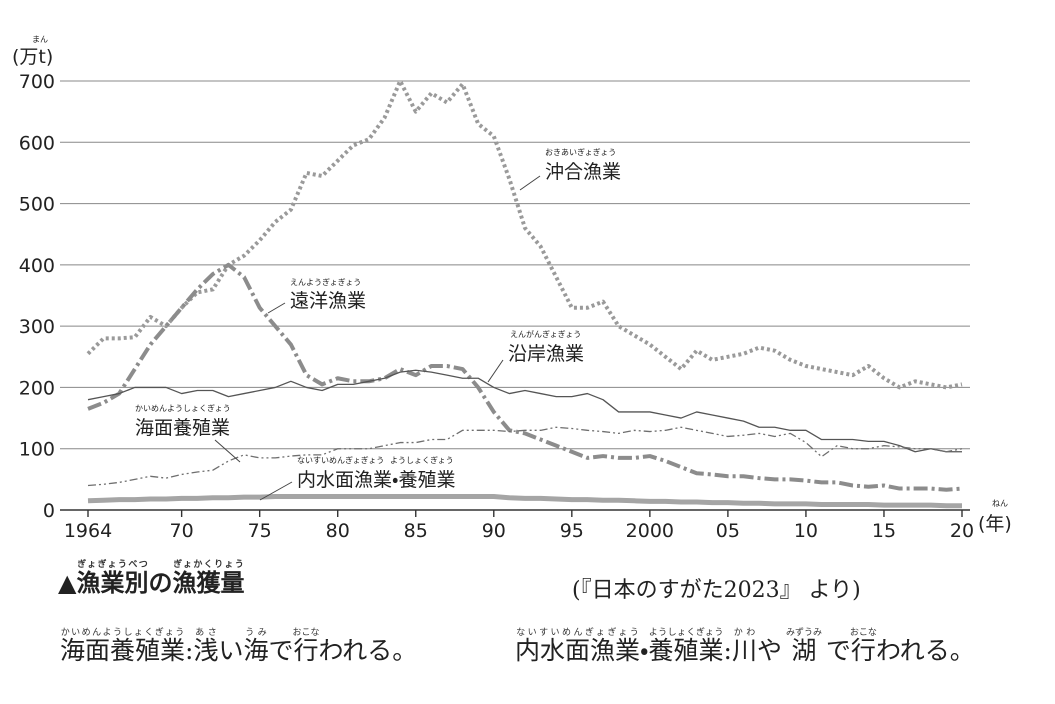 This screenshot has width=1055, height=704. I want to click on ruby-text: 漁業別ぎょぎょうべつ, so click(112, 578).